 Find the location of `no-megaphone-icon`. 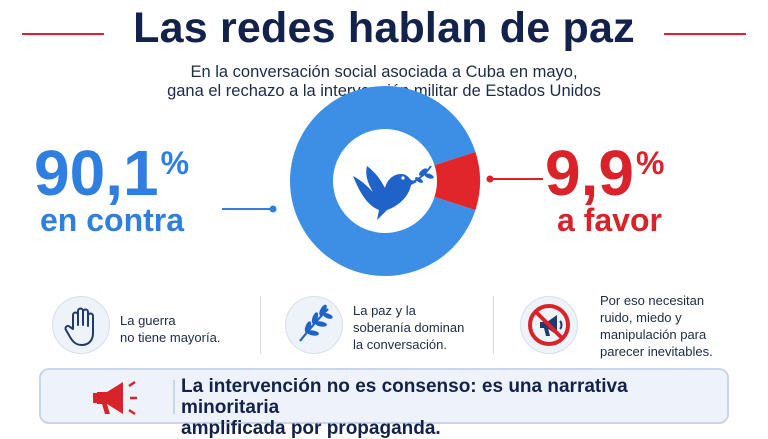

no-megaphone-icon is located at coordinates (549, 325).